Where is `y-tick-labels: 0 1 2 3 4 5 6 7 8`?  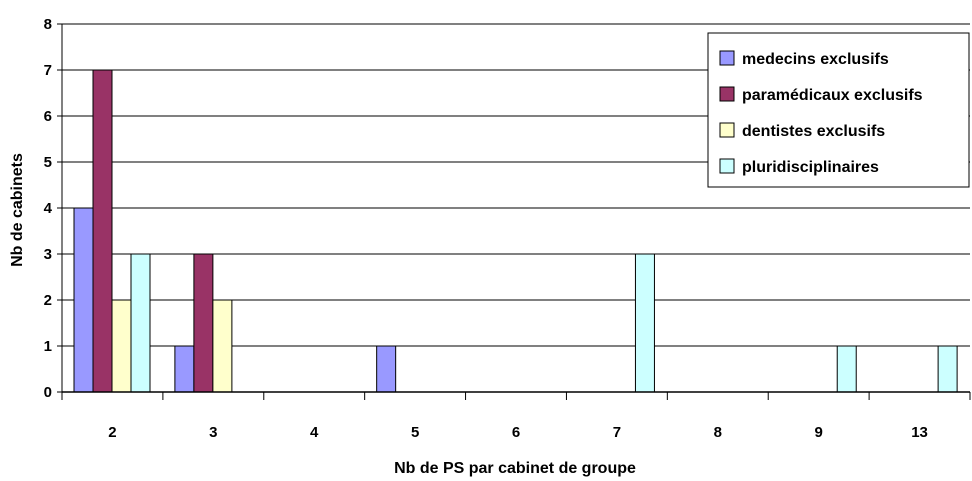
y-tick-labels: 0 1 2 3 4 5 6 7 8 is located at coordinates (48, 208).